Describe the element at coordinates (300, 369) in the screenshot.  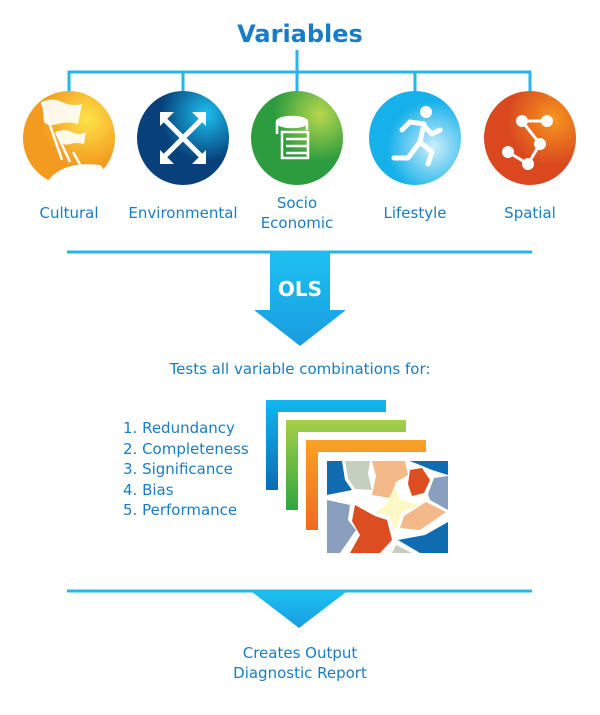
I see `tests-heading: Tests all variable combinations for:` at that location.